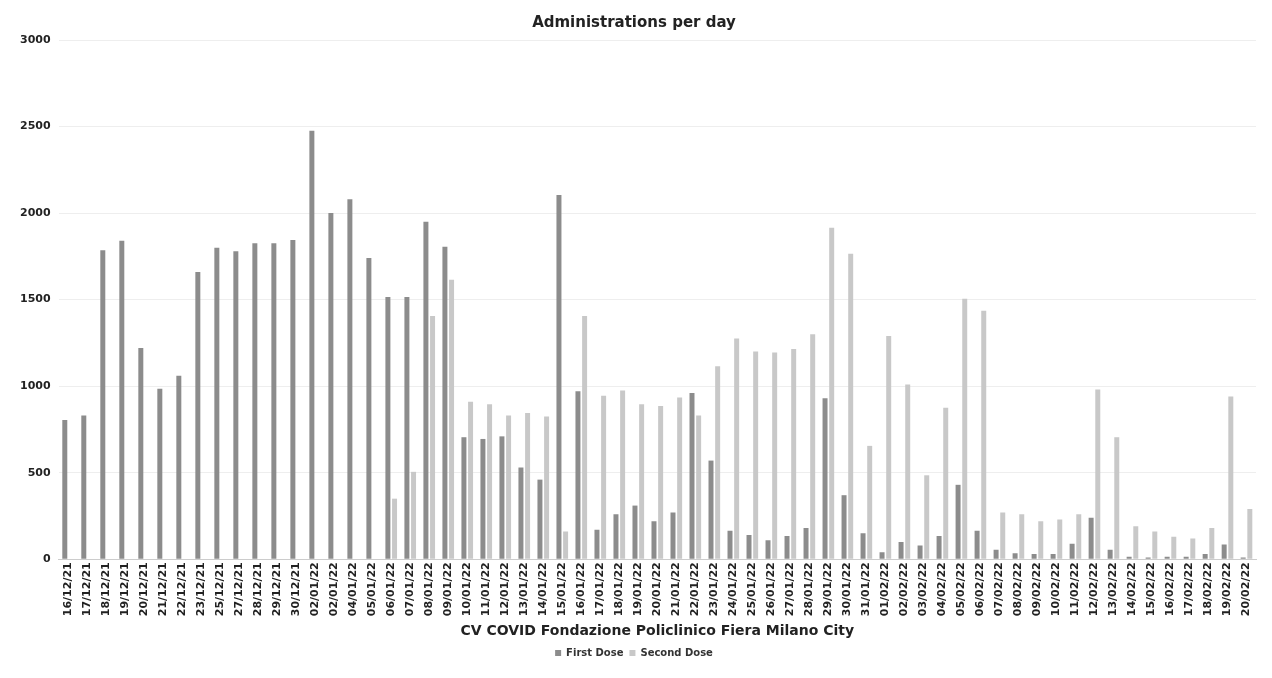  I want to click on x-tick-label: 18/12/21, so click(105, 589).